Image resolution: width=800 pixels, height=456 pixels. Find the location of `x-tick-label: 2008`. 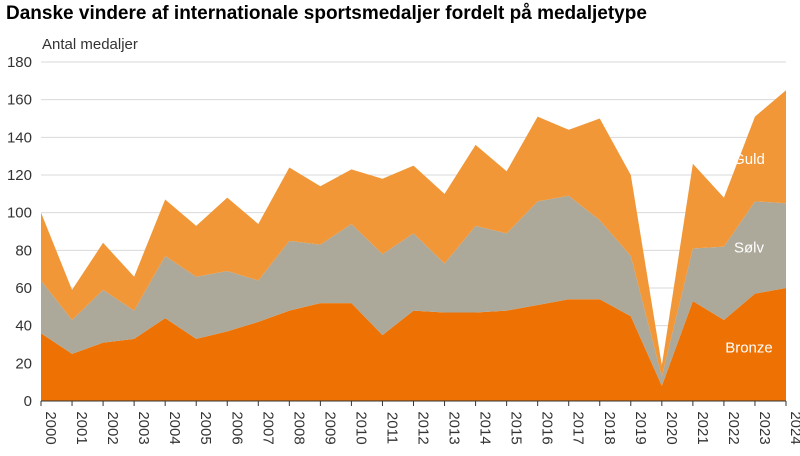

x-tick-label: 2008 is located at coordinates (298, 427).